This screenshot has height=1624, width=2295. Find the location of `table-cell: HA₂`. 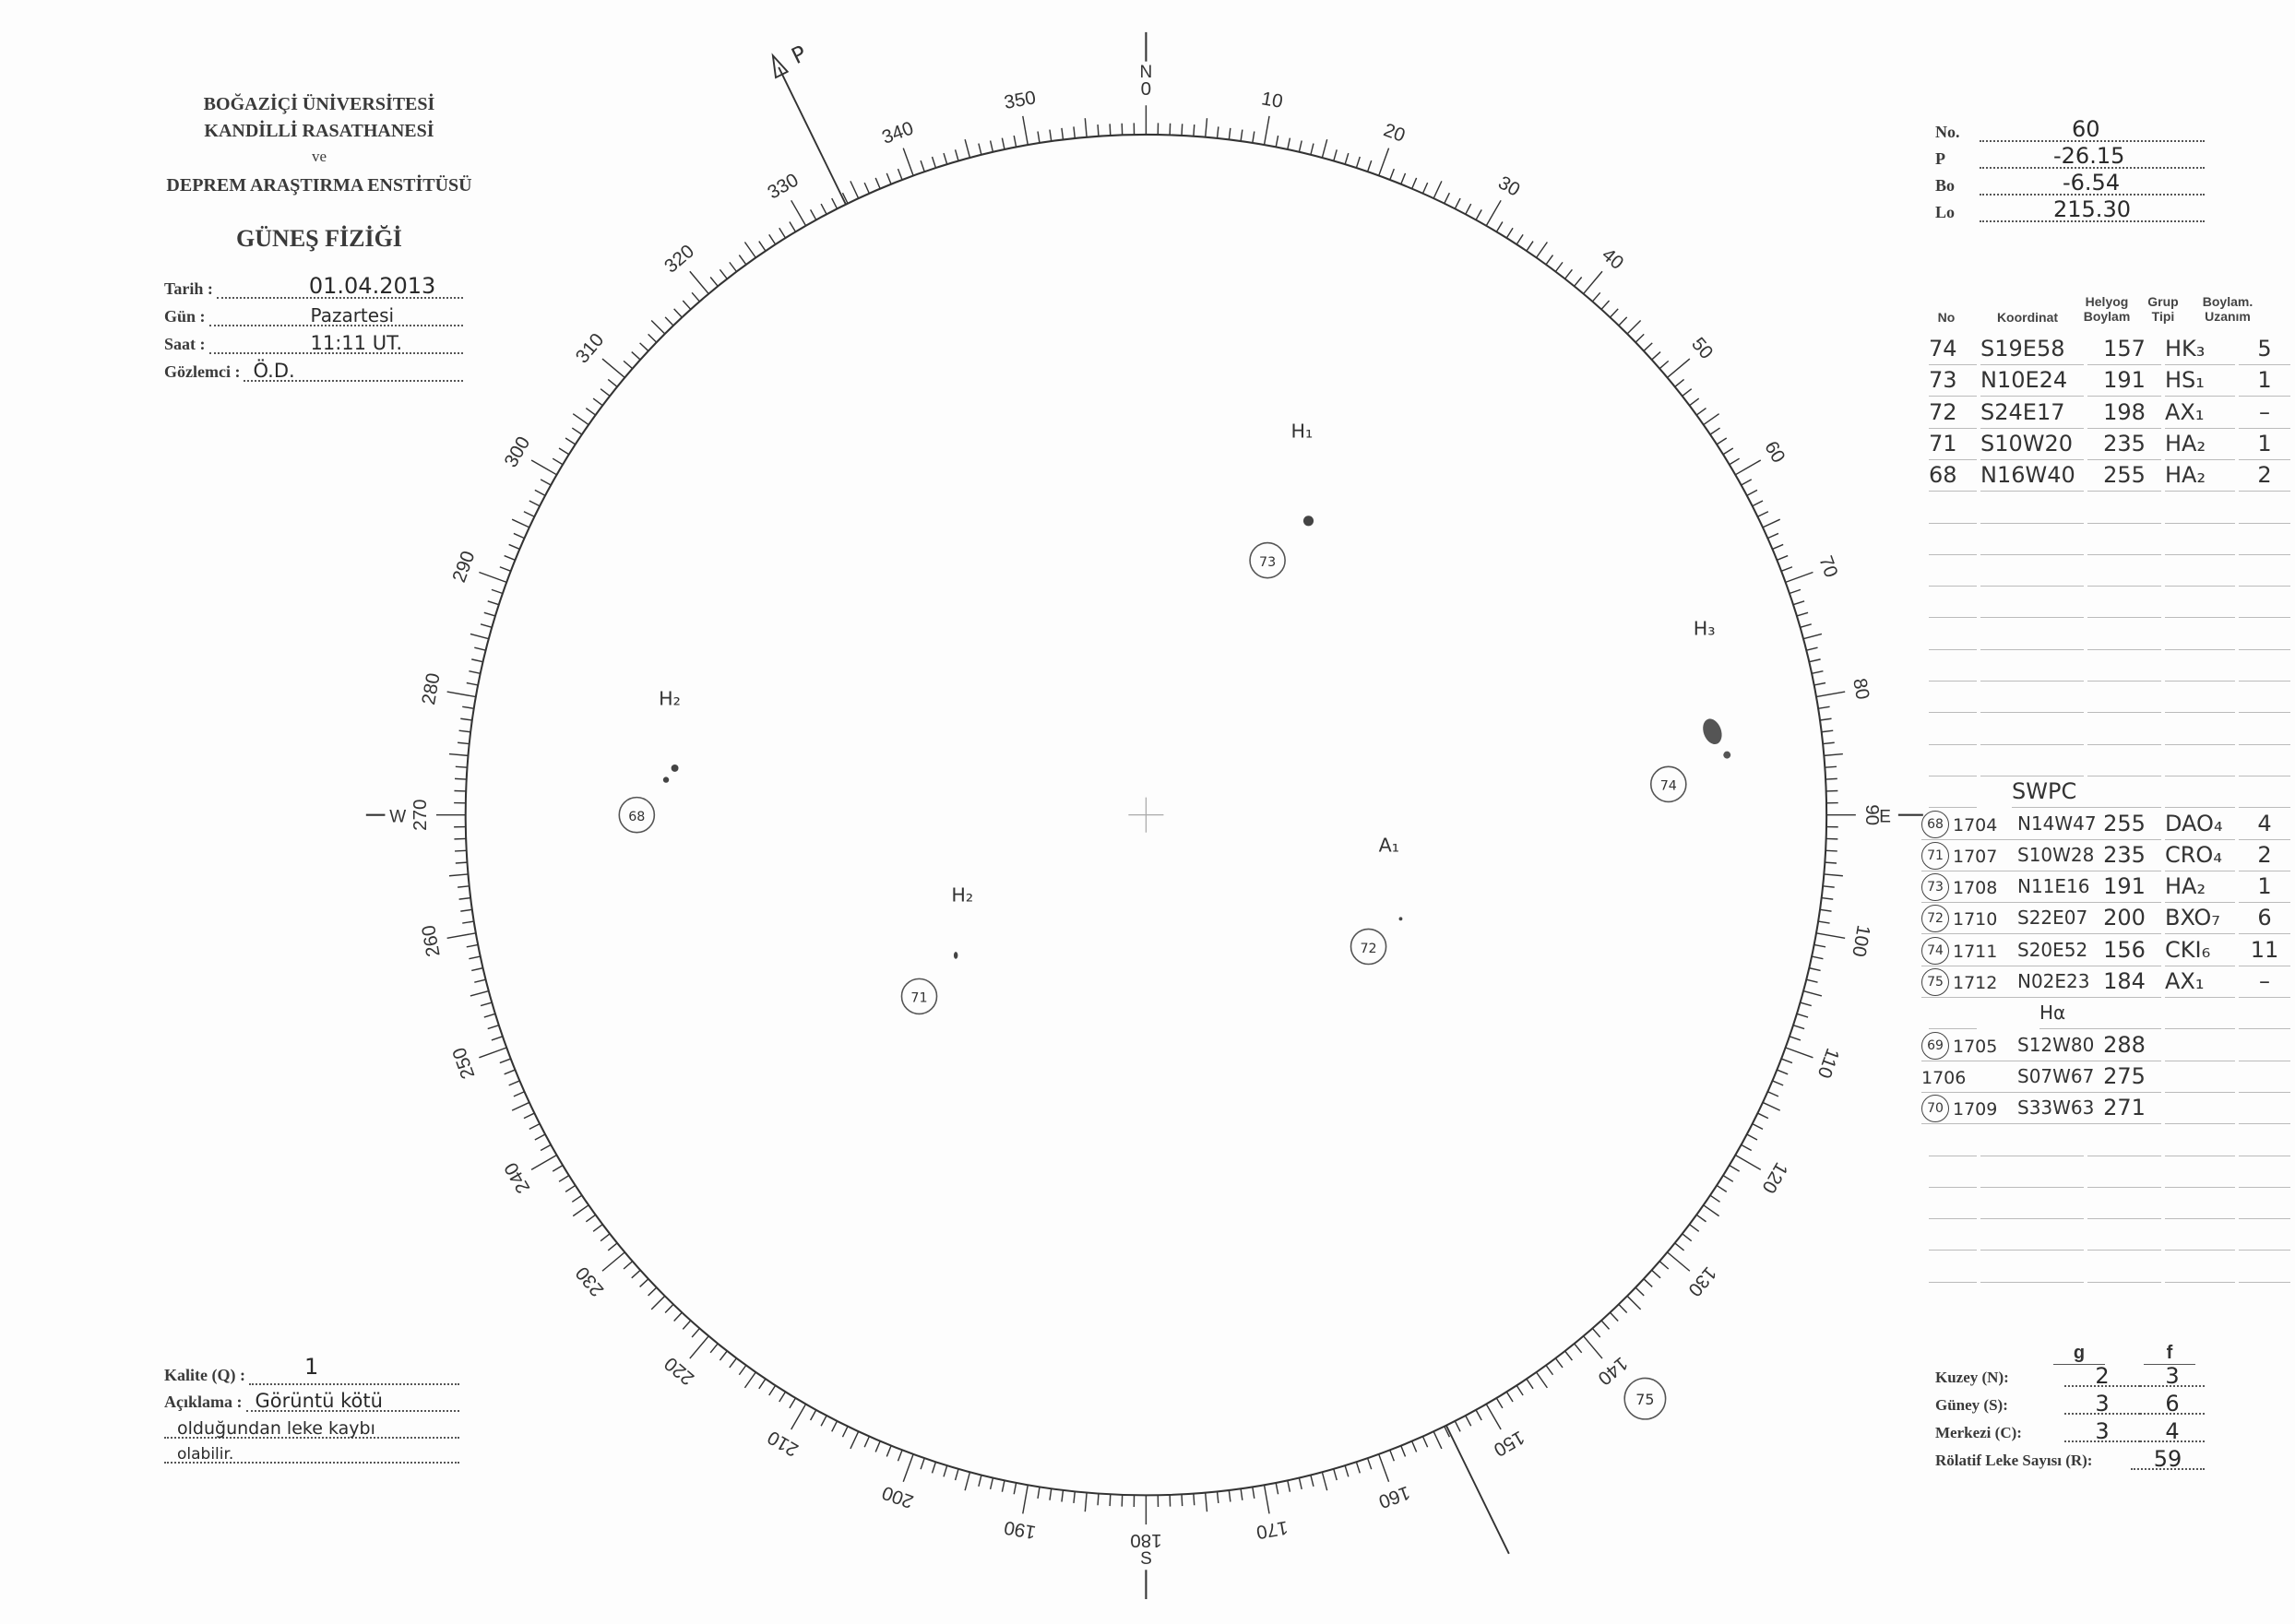

table-cell: HA₂ is located at coordinates (2200, 888).